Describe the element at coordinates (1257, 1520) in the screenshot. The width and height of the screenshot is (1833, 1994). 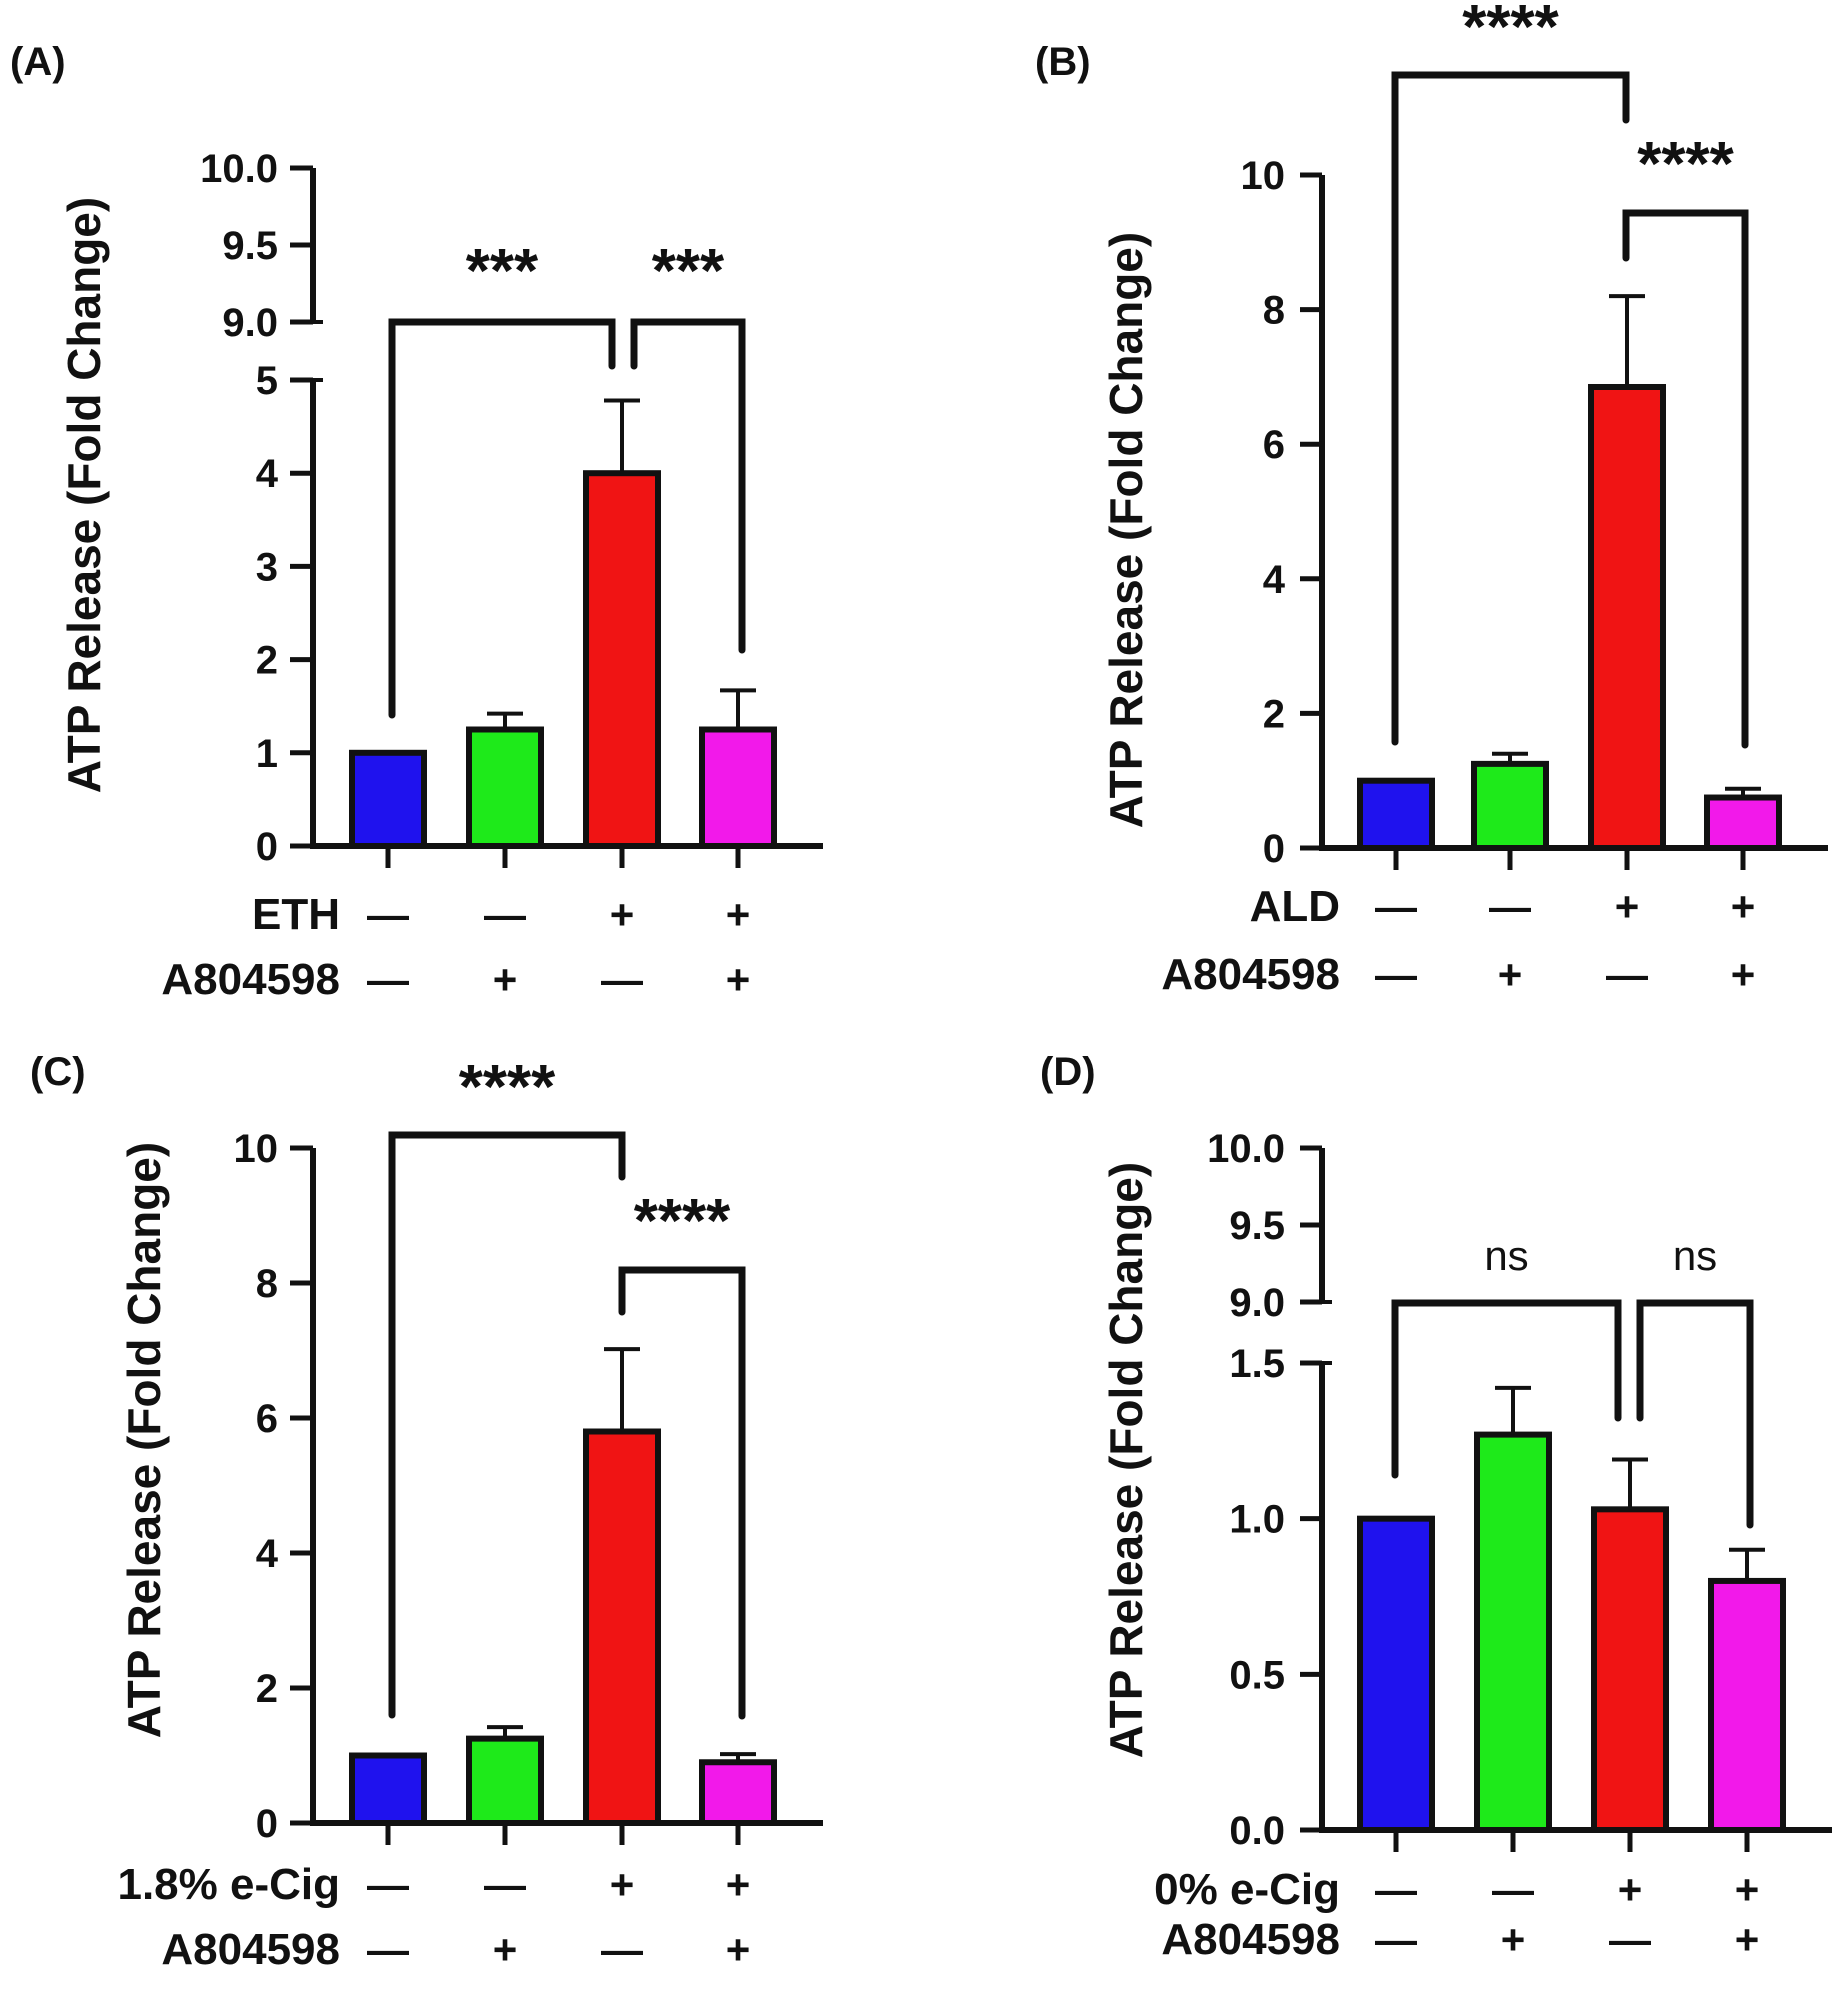
I see `y-tick-label: 1.0` at that location.